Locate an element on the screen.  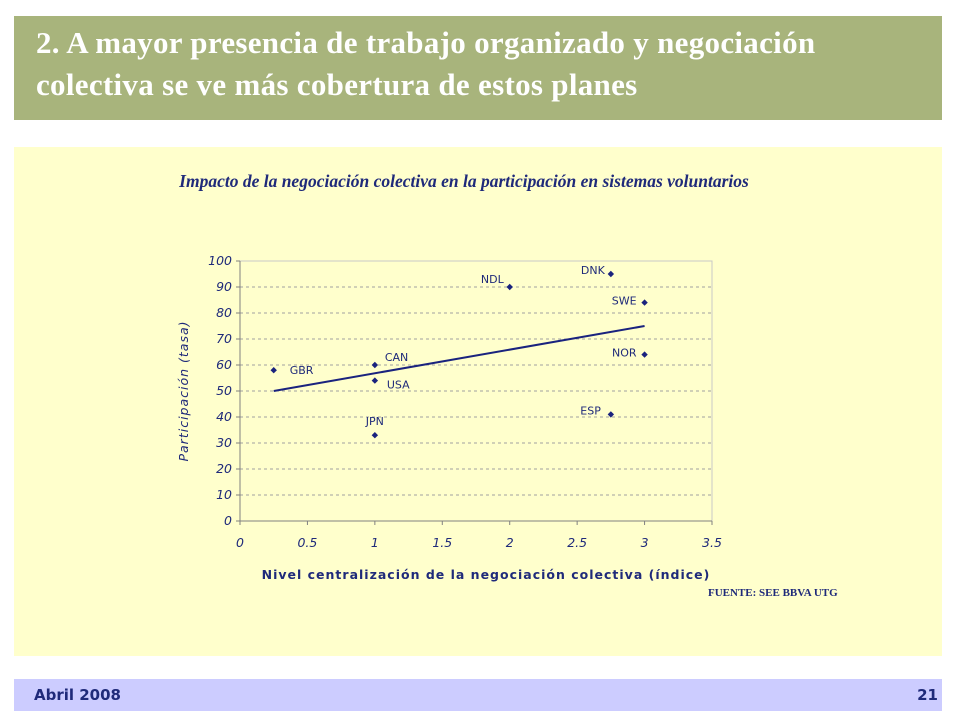
data-point-swe is located at coordinates (644, 302).